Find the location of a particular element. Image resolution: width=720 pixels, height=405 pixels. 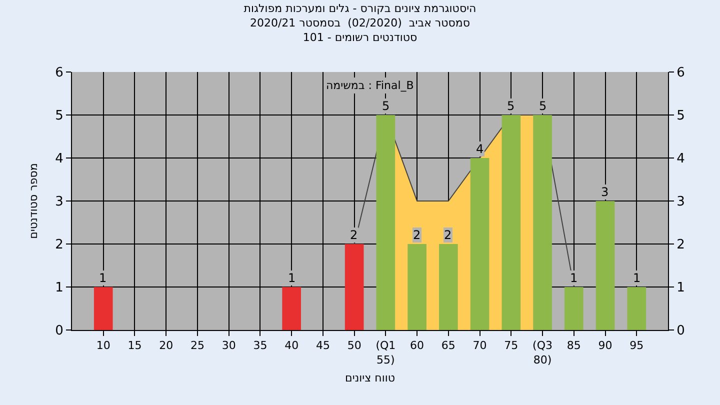

y-tick-label: 0 is located at coordinates (59, 331).